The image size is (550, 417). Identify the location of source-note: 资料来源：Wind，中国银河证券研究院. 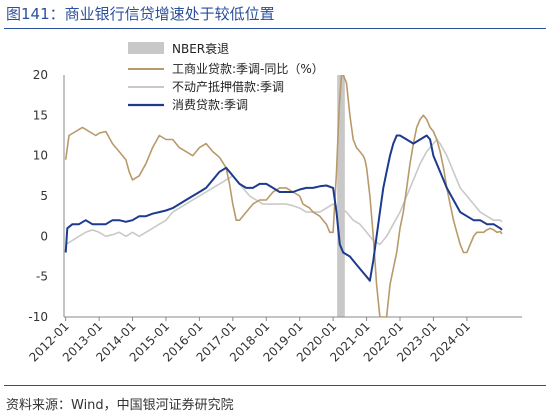
(120, 405).